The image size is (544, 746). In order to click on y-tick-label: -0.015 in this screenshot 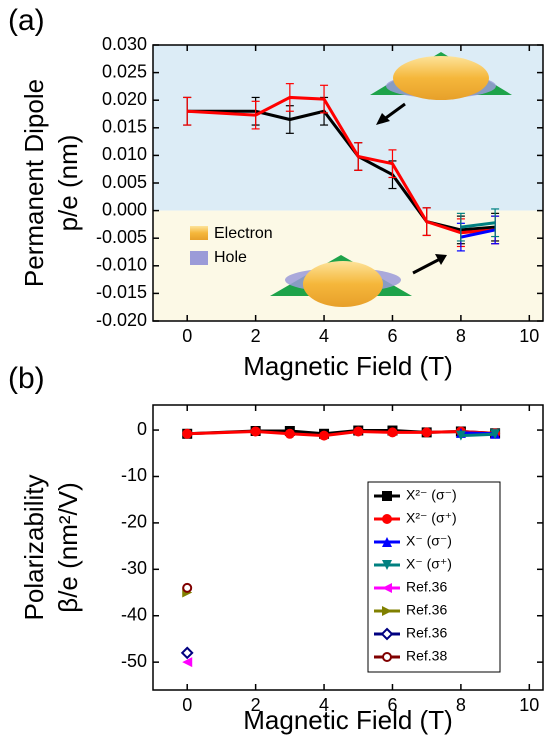, I will do `click(121, 292)`.